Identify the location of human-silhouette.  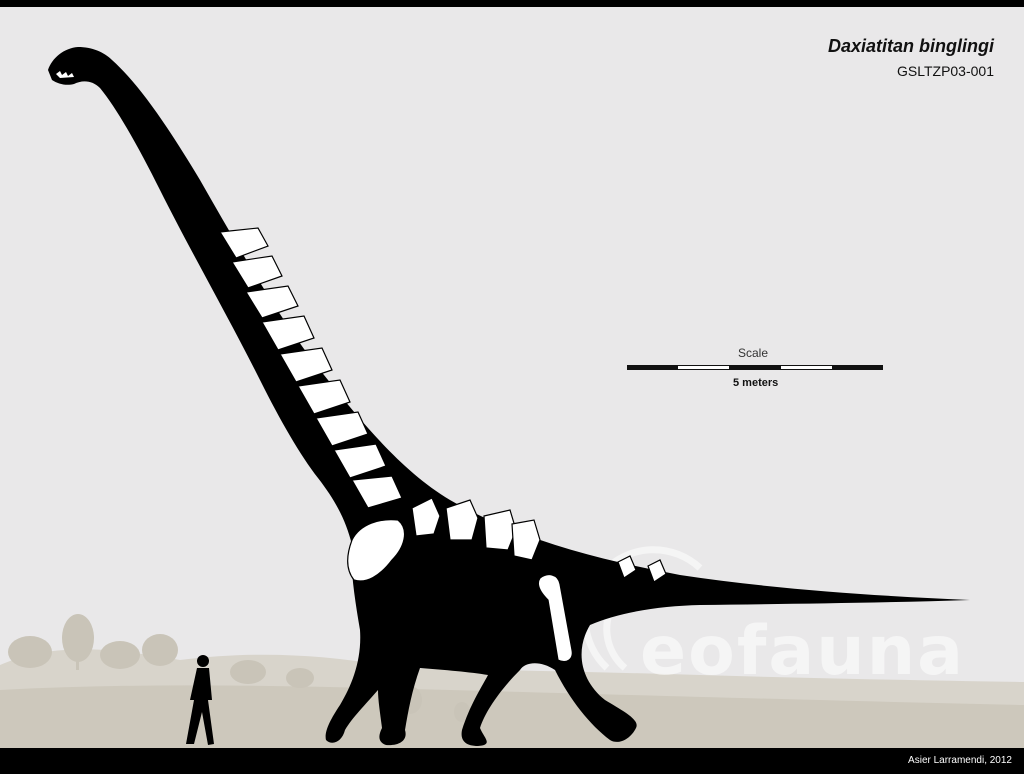
(200, 700).